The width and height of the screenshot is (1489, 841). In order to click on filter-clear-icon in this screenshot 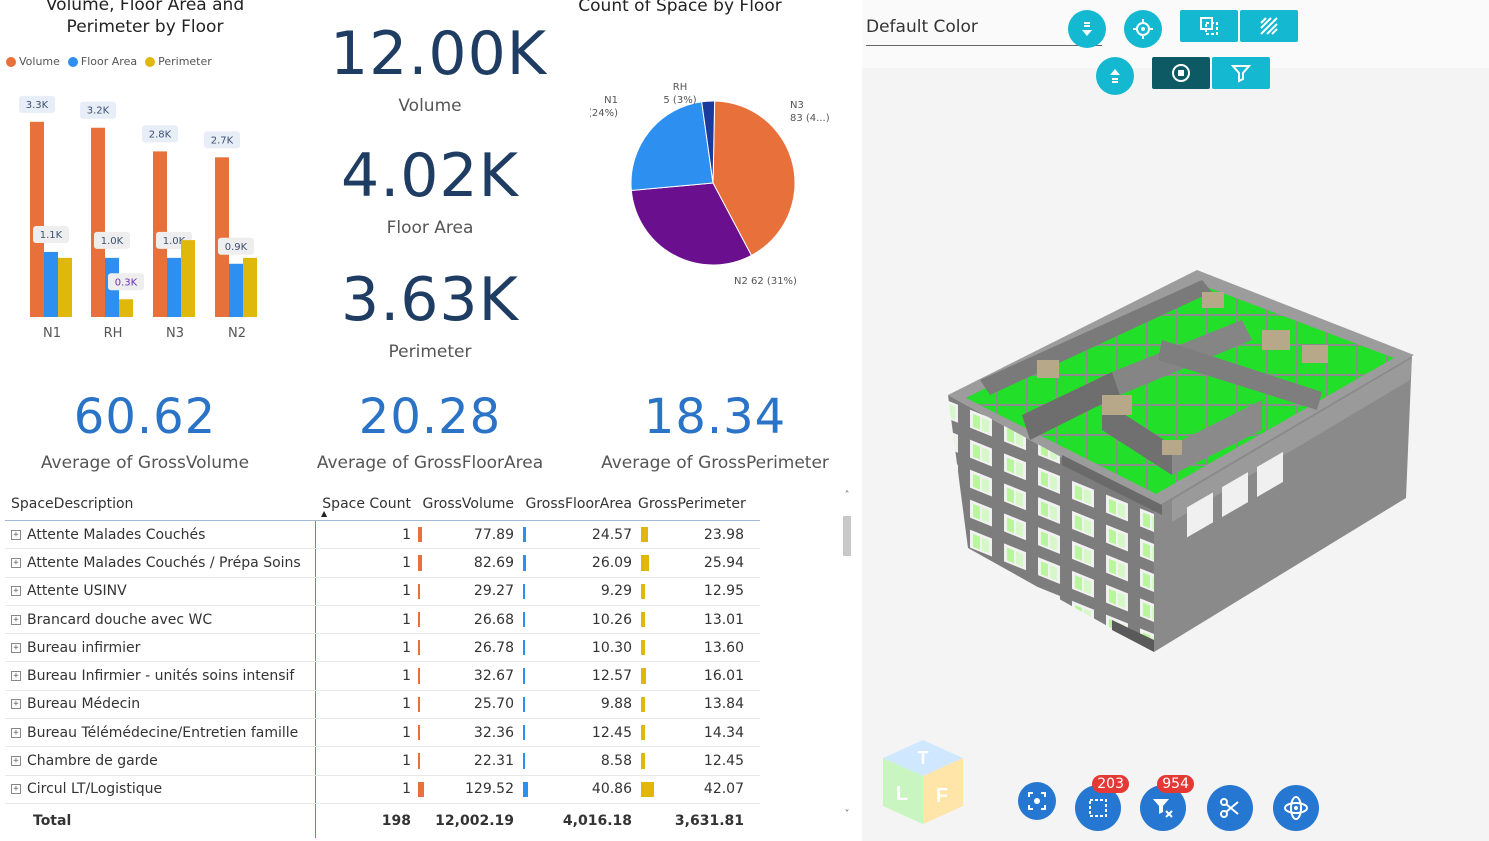, I will do `click(1163, 808)`.